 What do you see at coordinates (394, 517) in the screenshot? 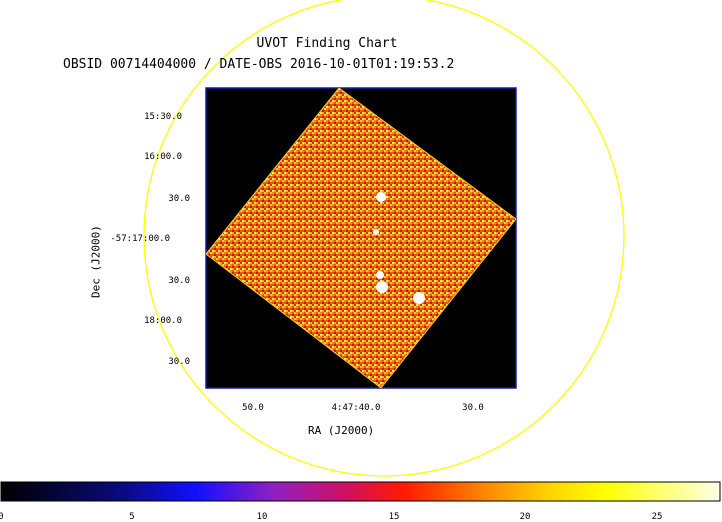
I see `colorbar-tick-label: 15` at bounding box center [394, 517].